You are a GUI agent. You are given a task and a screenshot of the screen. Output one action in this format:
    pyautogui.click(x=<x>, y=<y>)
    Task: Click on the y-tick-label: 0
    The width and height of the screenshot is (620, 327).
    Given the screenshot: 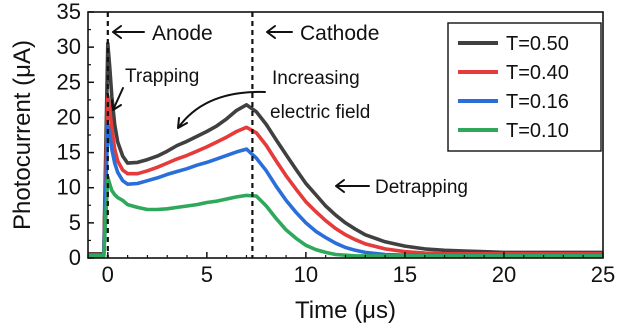 What is the action you would take?
    pyautogui.click(x=75, y=257)
    